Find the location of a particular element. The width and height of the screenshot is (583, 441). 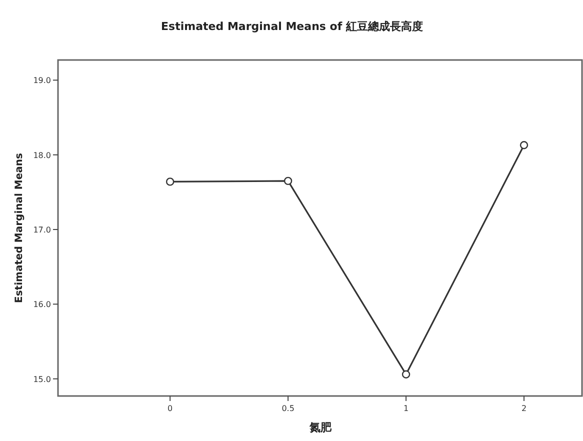

chart-title: Estimated Marginal Means of 紅豆總成長高度 is located at coordinates (292, 26).